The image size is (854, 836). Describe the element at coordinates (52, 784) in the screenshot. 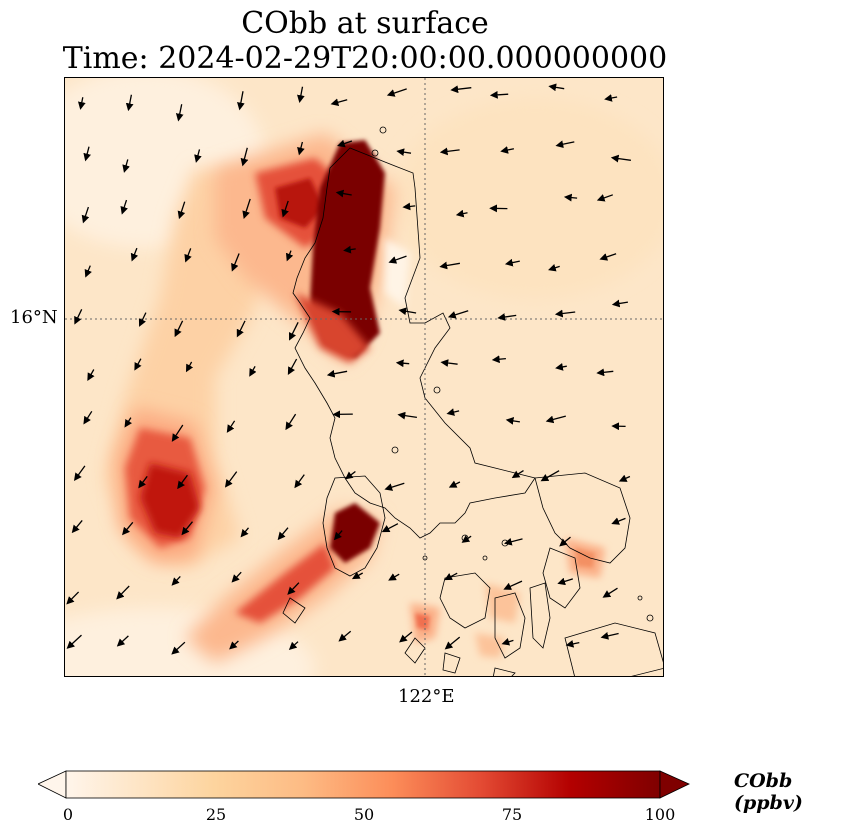

I see `colorbar-extend-min` at that location.